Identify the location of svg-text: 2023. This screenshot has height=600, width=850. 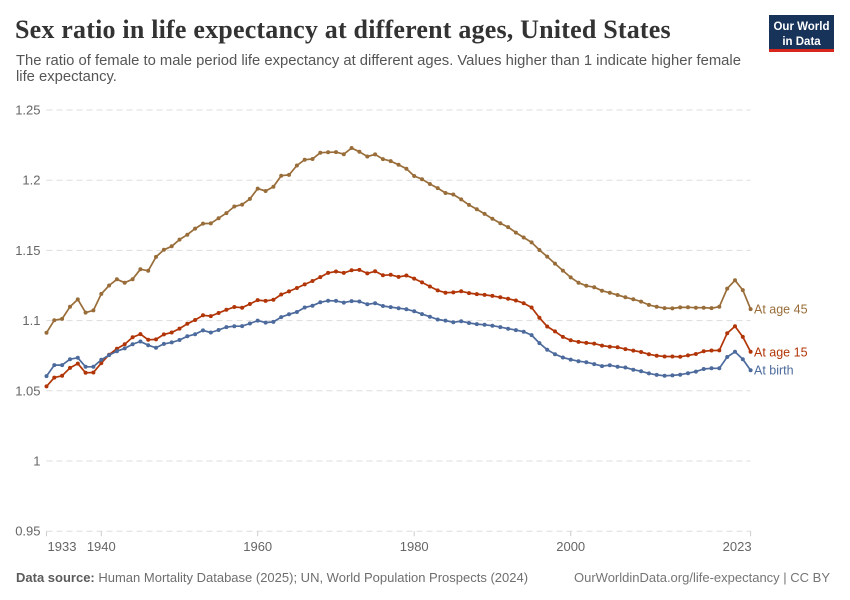
(737, 546).